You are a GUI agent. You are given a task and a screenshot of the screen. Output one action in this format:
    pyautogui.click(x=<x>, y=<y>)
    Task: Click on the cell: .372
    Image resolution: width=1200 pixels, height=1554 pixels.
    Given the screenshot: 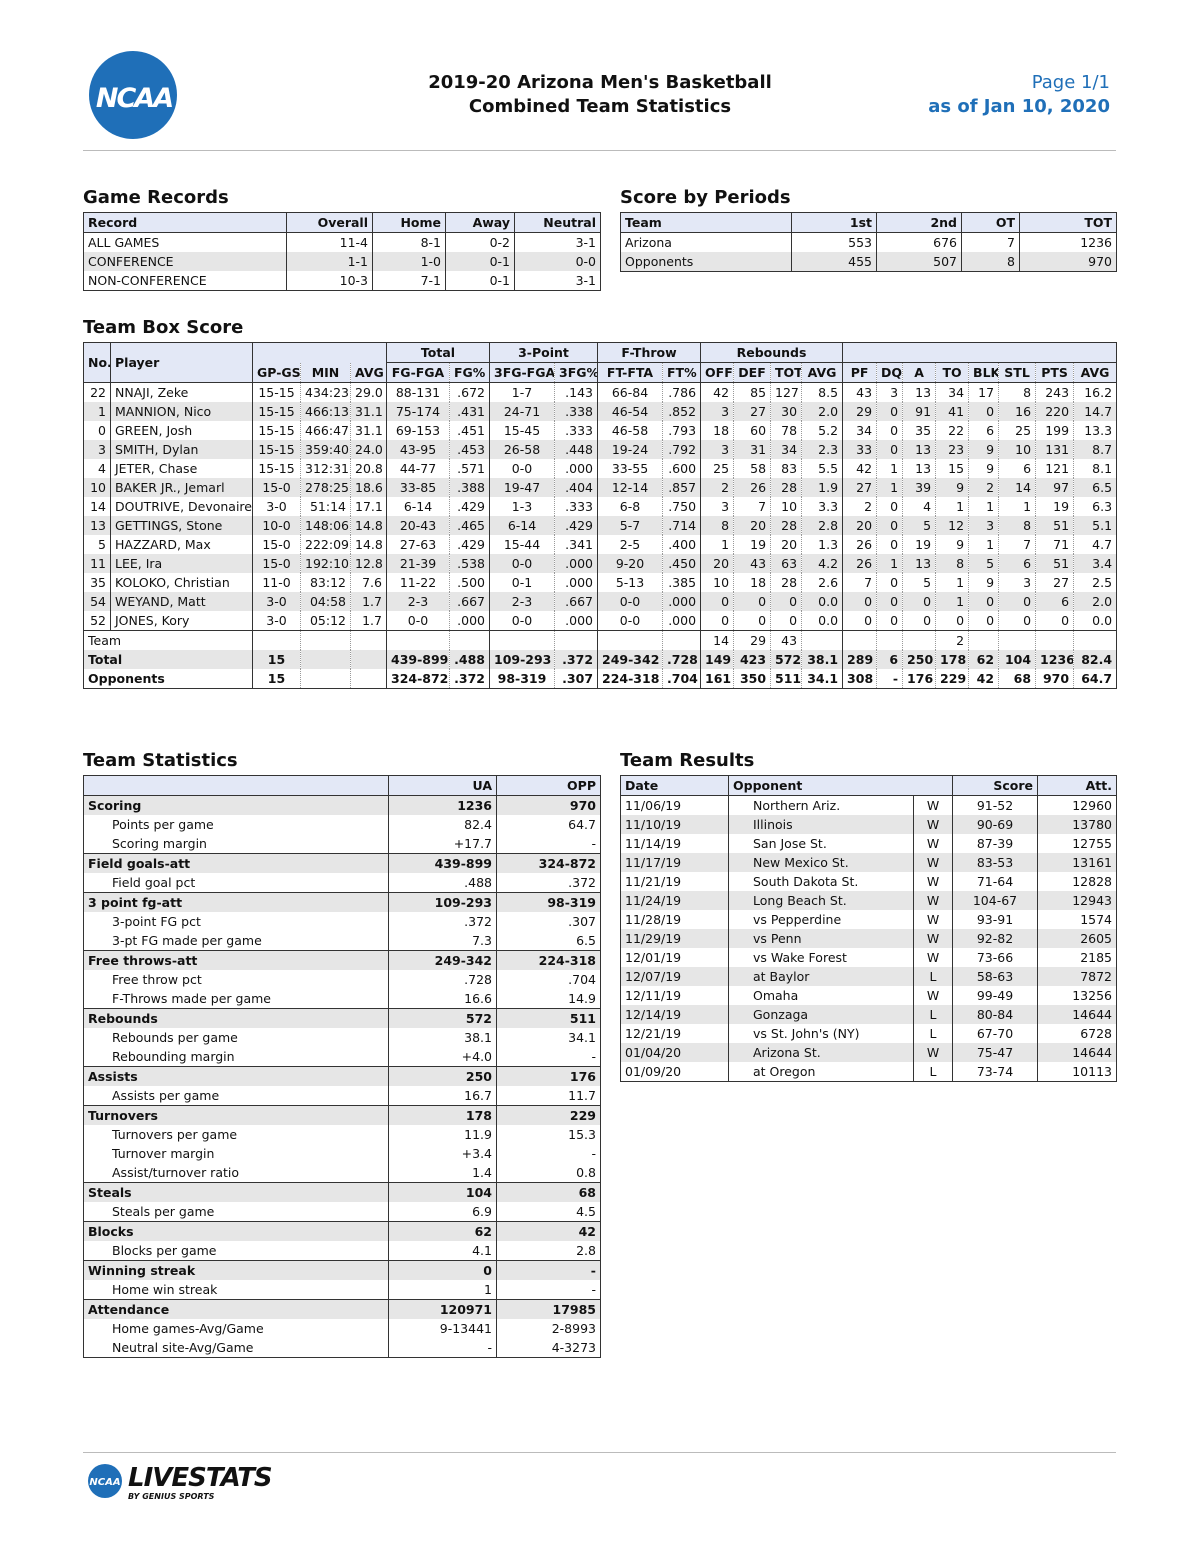 What is the action you would take?
    pyautogui.click(x=442, y=921)
    